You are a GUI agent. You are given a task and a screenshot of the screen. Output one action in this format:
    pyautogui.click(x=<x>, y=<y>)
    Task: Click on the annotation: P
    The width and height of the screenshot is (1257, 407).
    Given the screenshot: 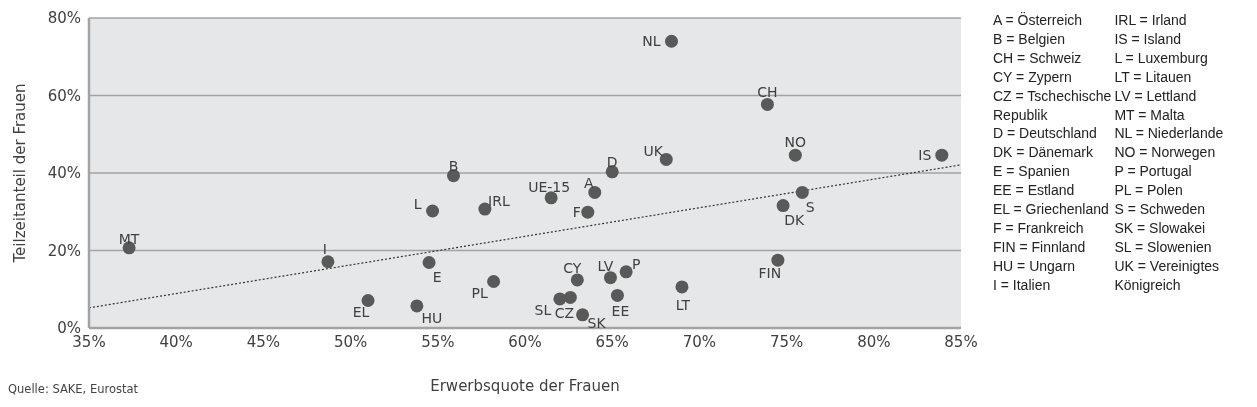 What is the action you would take?
    pyautogui.click(x=636, y=263)
    